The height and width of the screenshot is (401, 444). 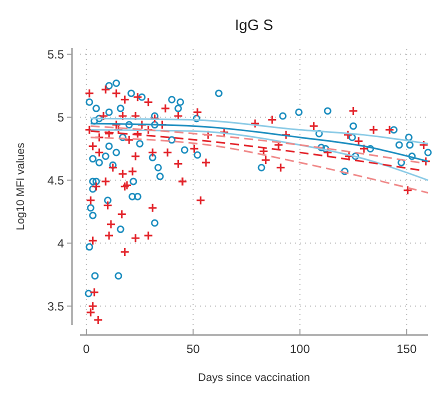 What do you see at coordinates (254, 25) in the screenshot?
I see `chart-title: IgG S` at bounding box center [254, 25].